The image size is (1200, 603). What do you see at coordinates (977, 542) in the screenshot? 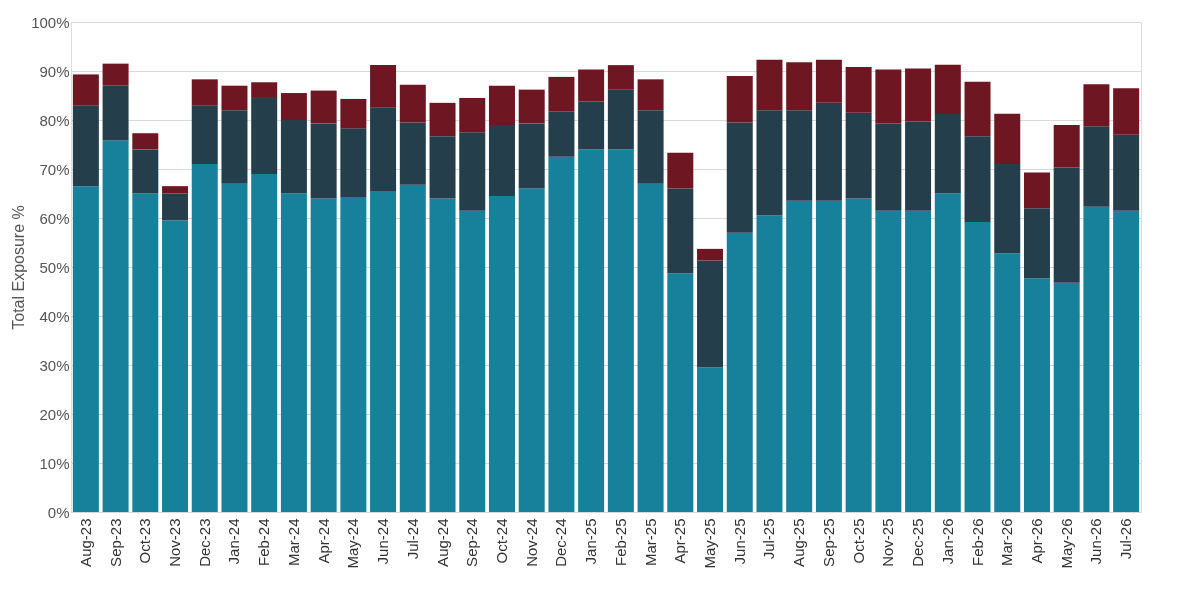
I see `x-tick-label: Feb-26` at bounding box center [977, 542].